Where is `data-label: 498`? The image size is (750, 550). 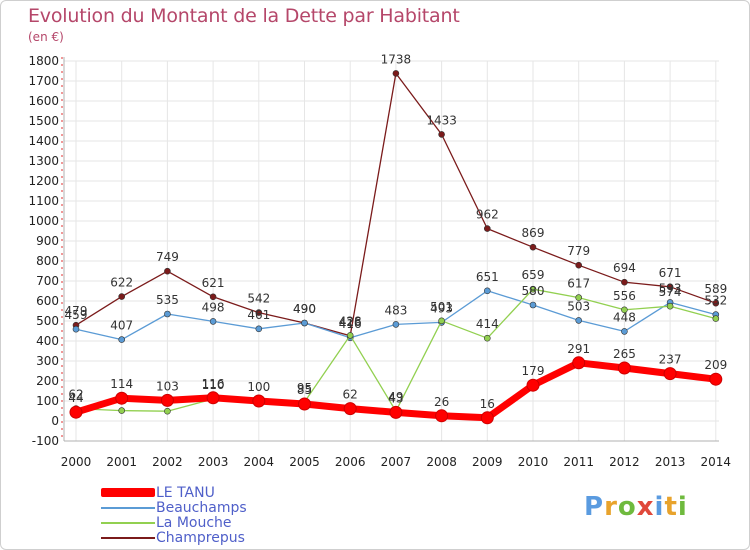 data-label: 498 is located at coordinates (213, 307).